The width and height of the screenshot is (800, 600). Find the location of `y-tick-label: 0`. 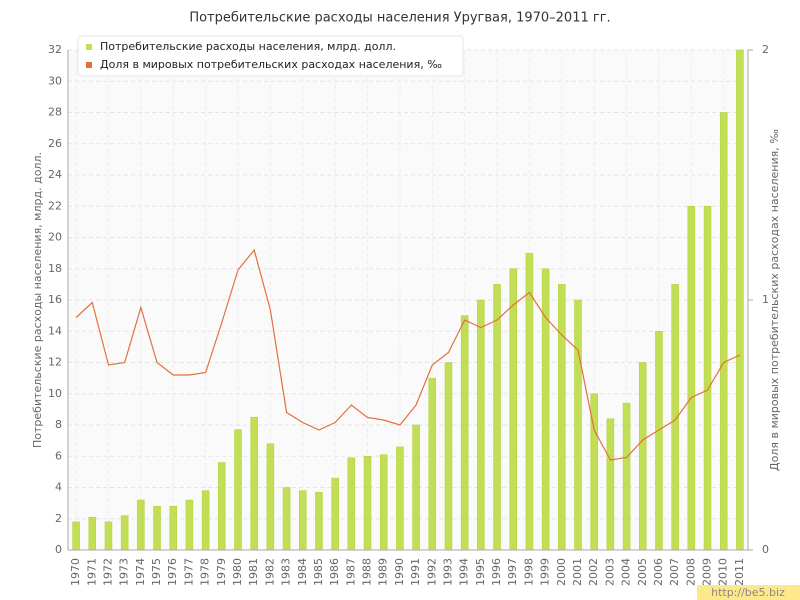

y-tick-label: 0 is located at coordinates (58, 549).